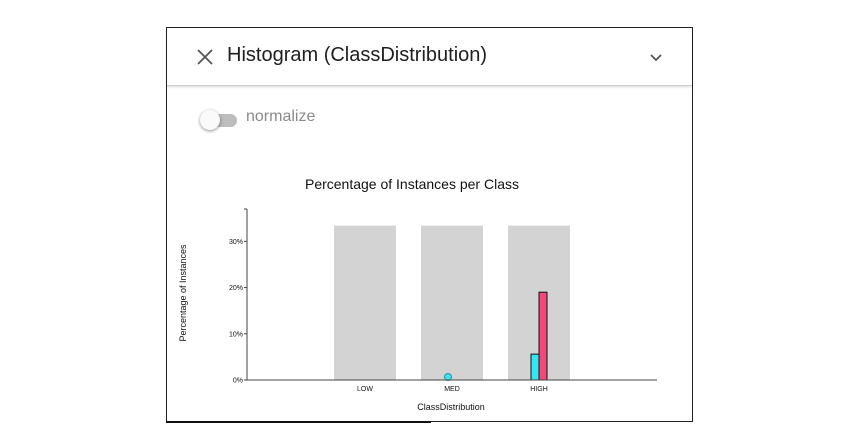  Describe the element at coordinates (562, 421) in the screenshot. I see `panel-bottom-border-thin` at that location.